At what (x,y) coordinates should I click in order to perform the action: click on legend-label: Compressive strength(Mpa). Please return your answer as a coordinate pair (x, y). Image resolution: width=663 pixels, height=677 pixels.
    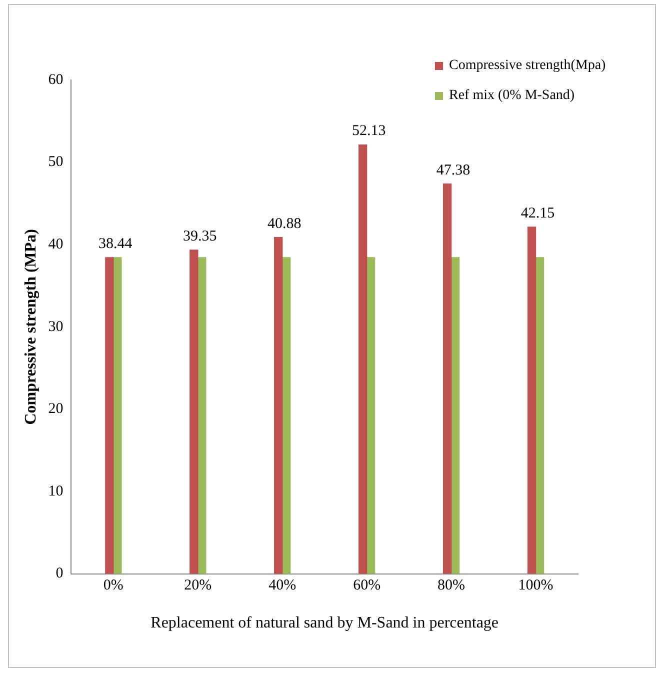
    Looking at the image, I should click on (527, 66).